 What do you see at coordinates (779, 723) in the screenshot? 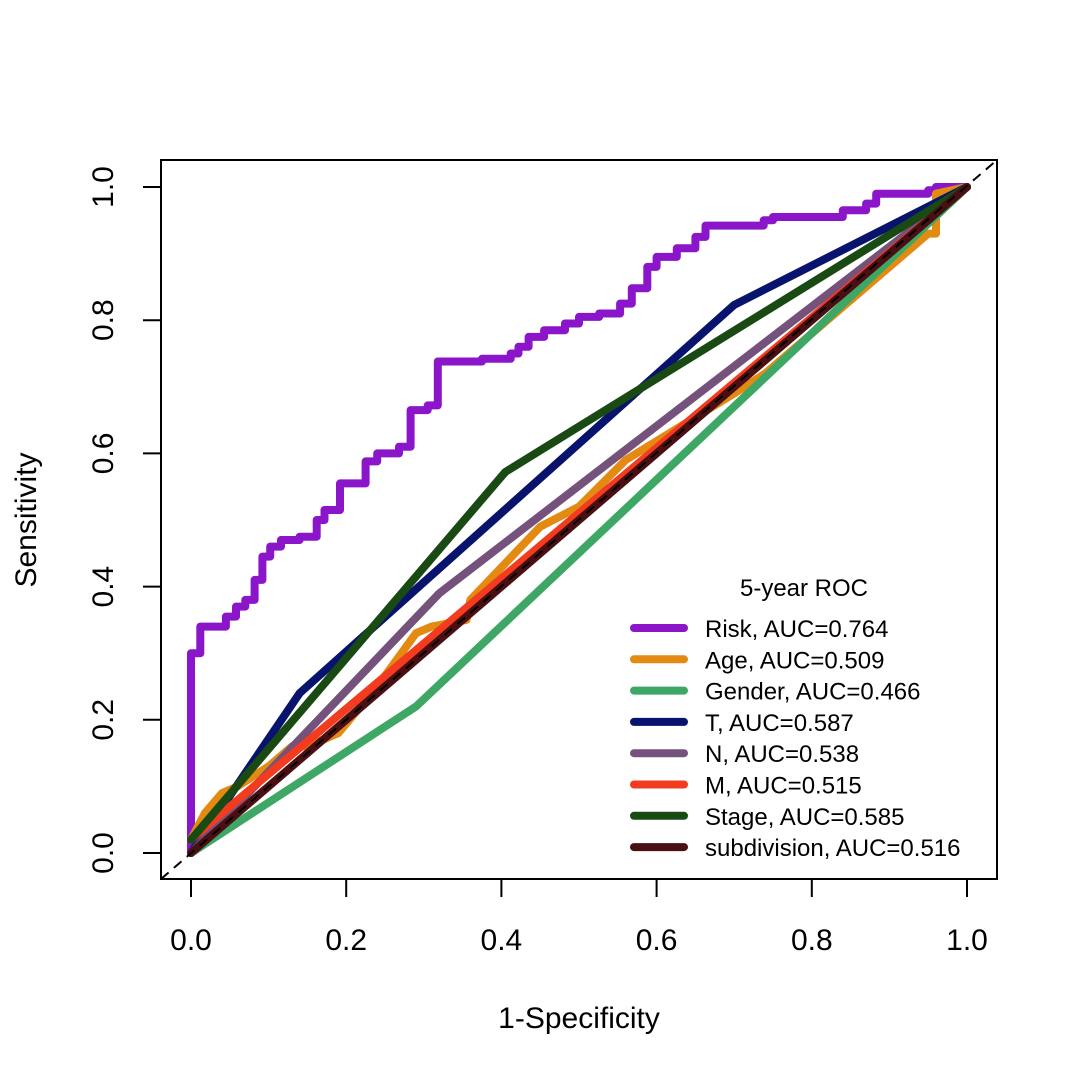
I see `legend-label-t: T, AUC=0.587` at bounding box center [779, 723].